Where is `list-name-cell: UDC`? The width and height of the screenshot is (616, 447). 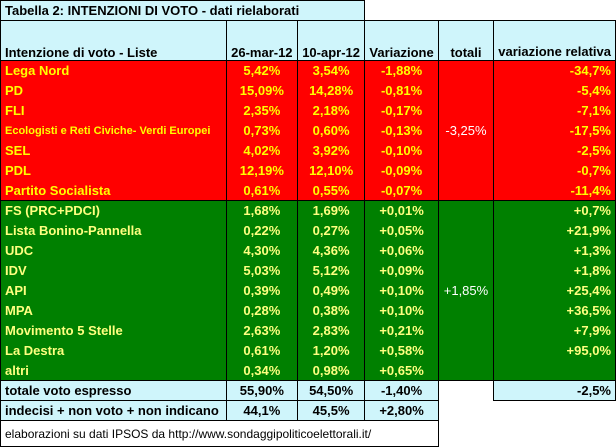
list-name-cell: UDC is located at coordinates (113, 250).